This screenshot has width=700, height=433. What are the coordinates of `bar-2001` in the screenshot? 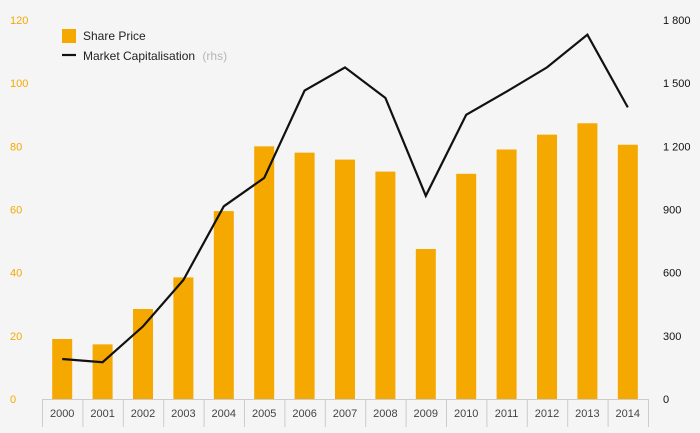 It's located at (102, 371).